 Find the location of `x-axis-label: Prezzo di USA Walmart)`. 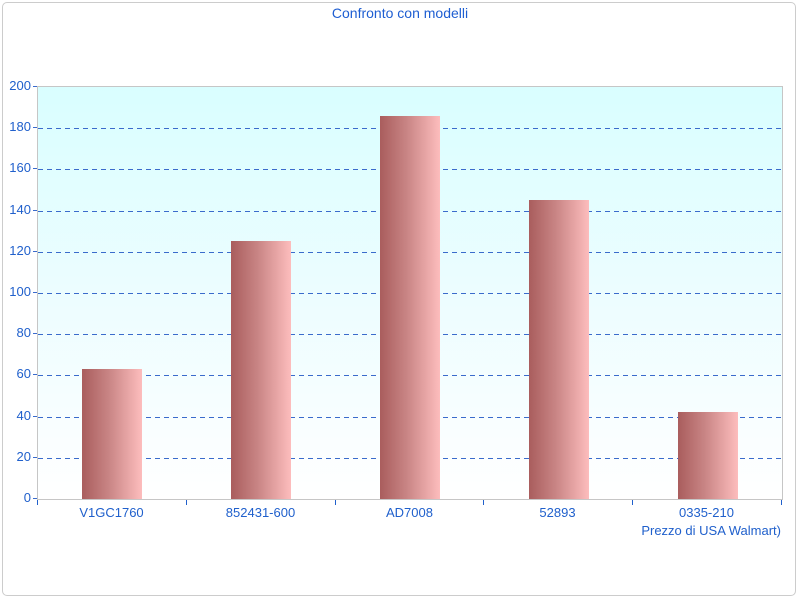

x-axis-label: Prezzo di USA Walmart) is located at coordinates (711, 530).